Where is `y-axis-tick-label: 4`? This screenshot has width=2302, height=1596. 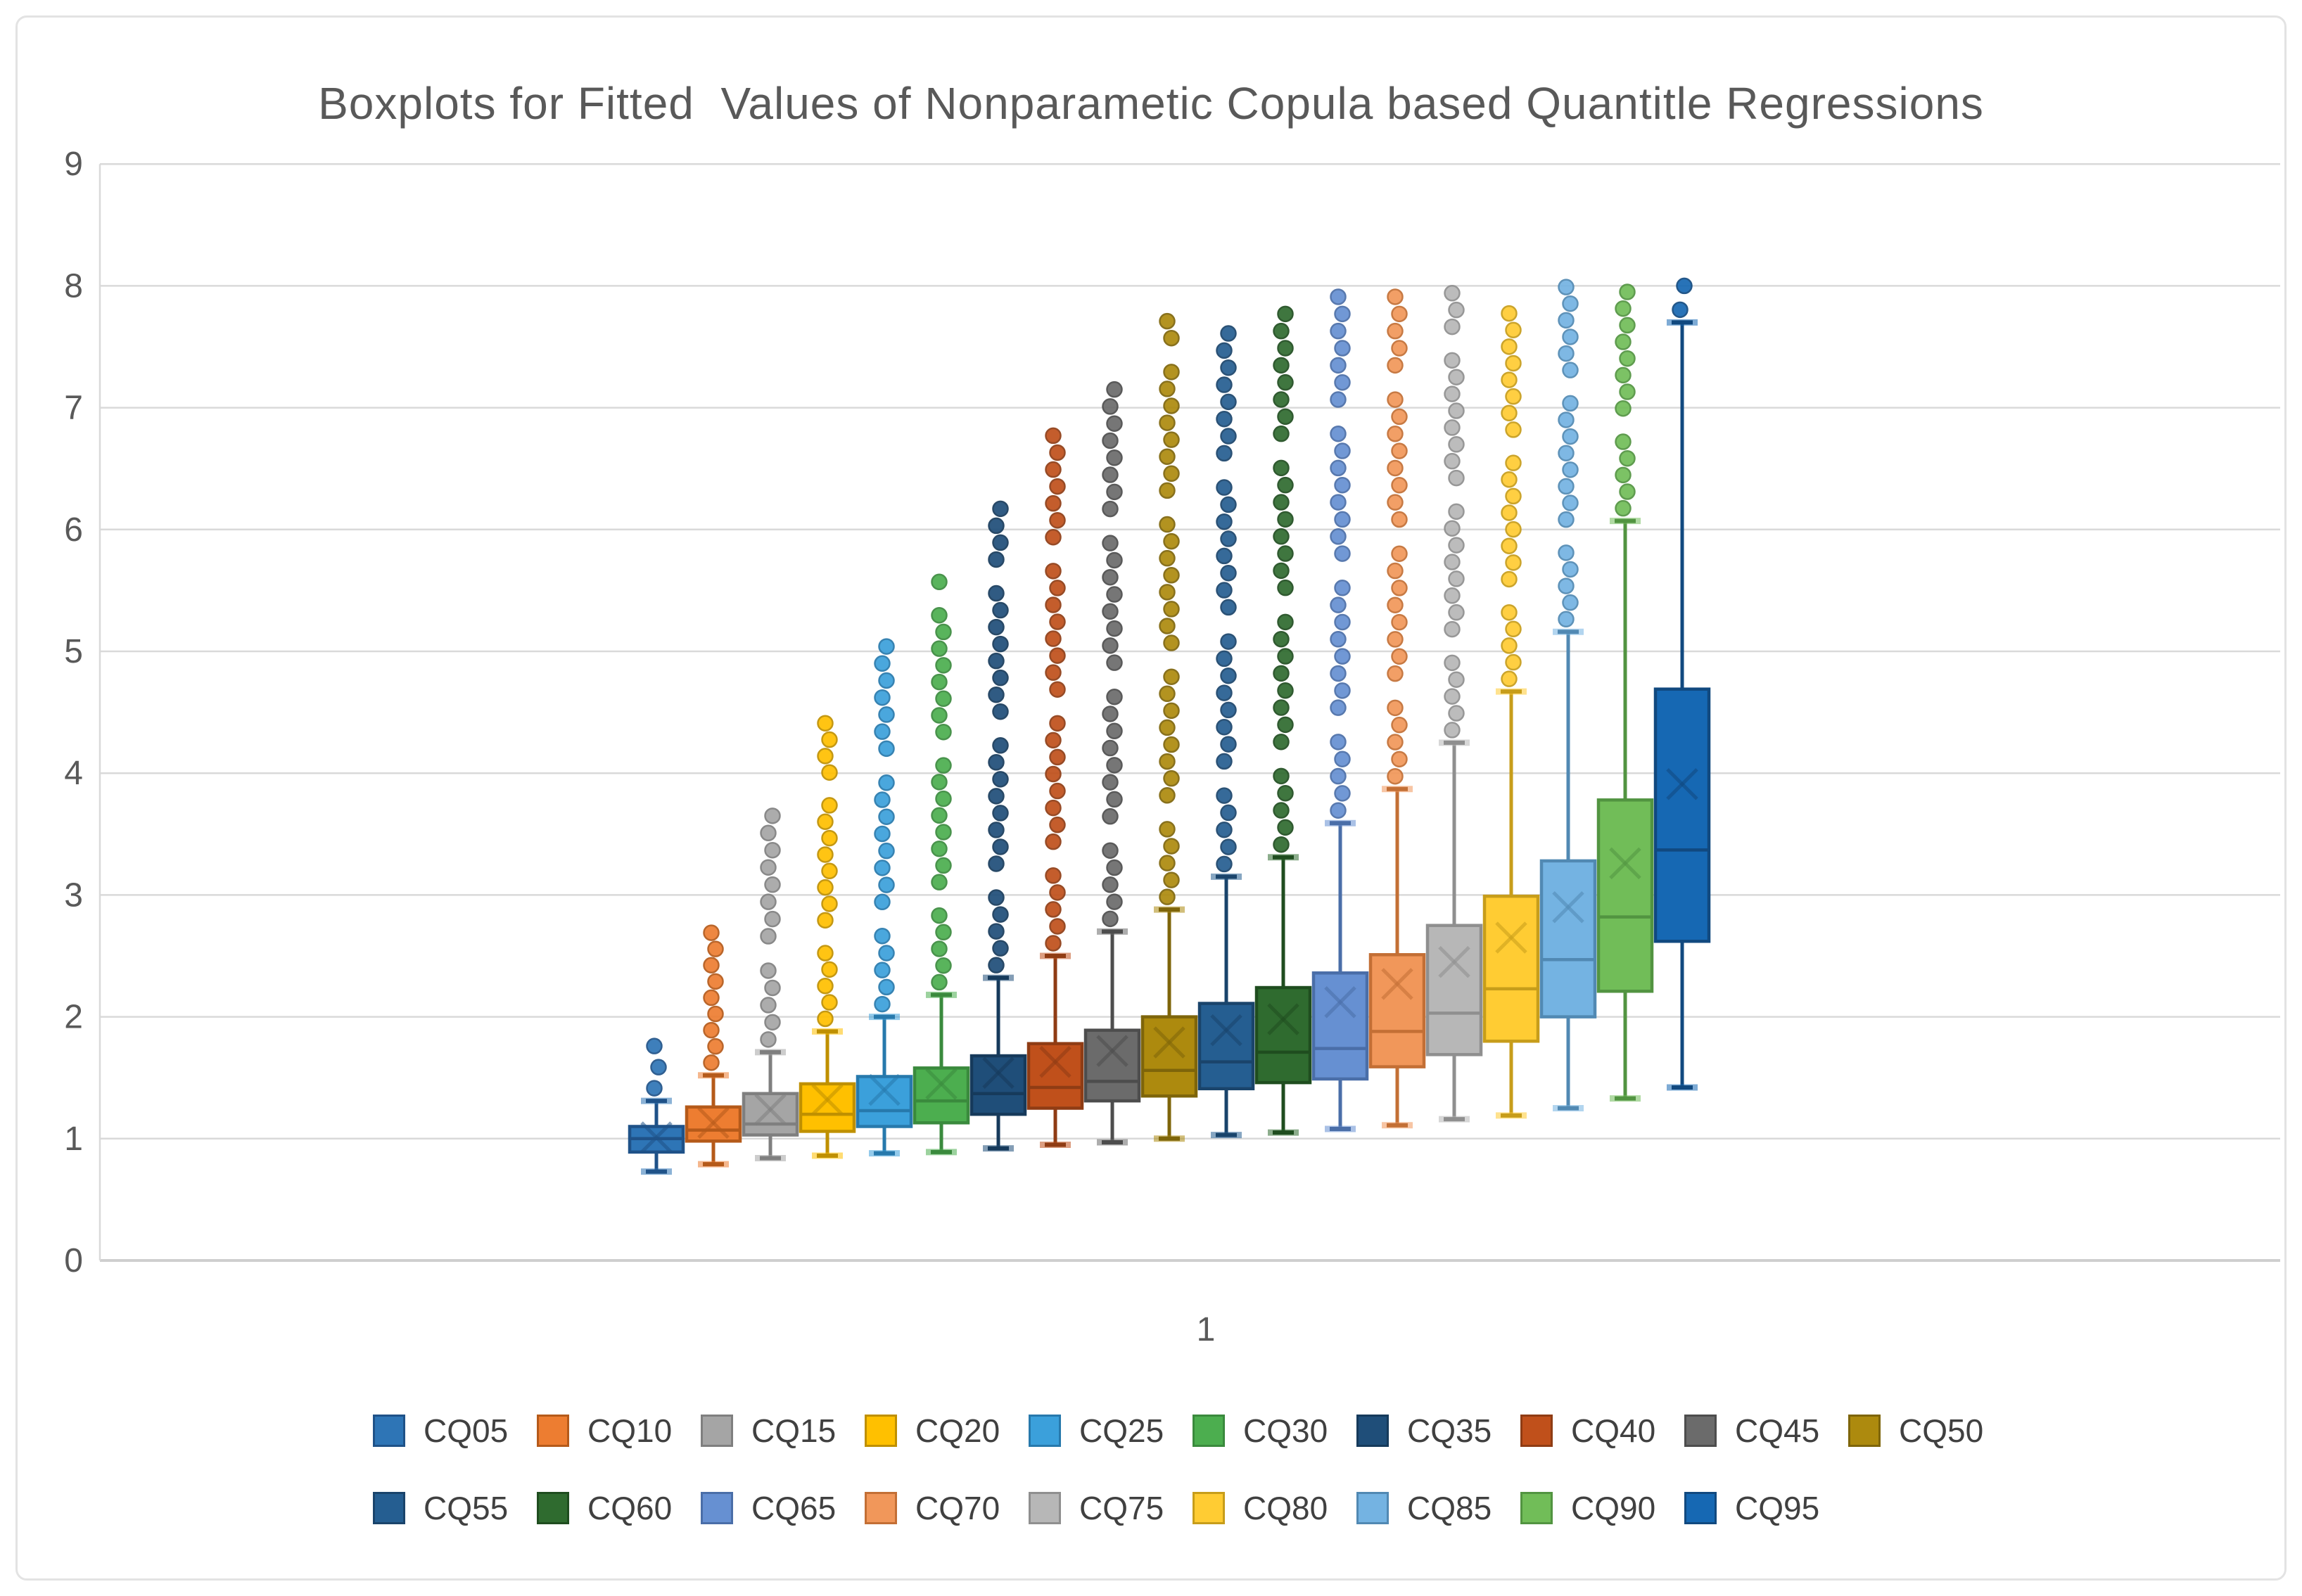 y-axis-tick-label: 4 is located at coordinates (73, 774).